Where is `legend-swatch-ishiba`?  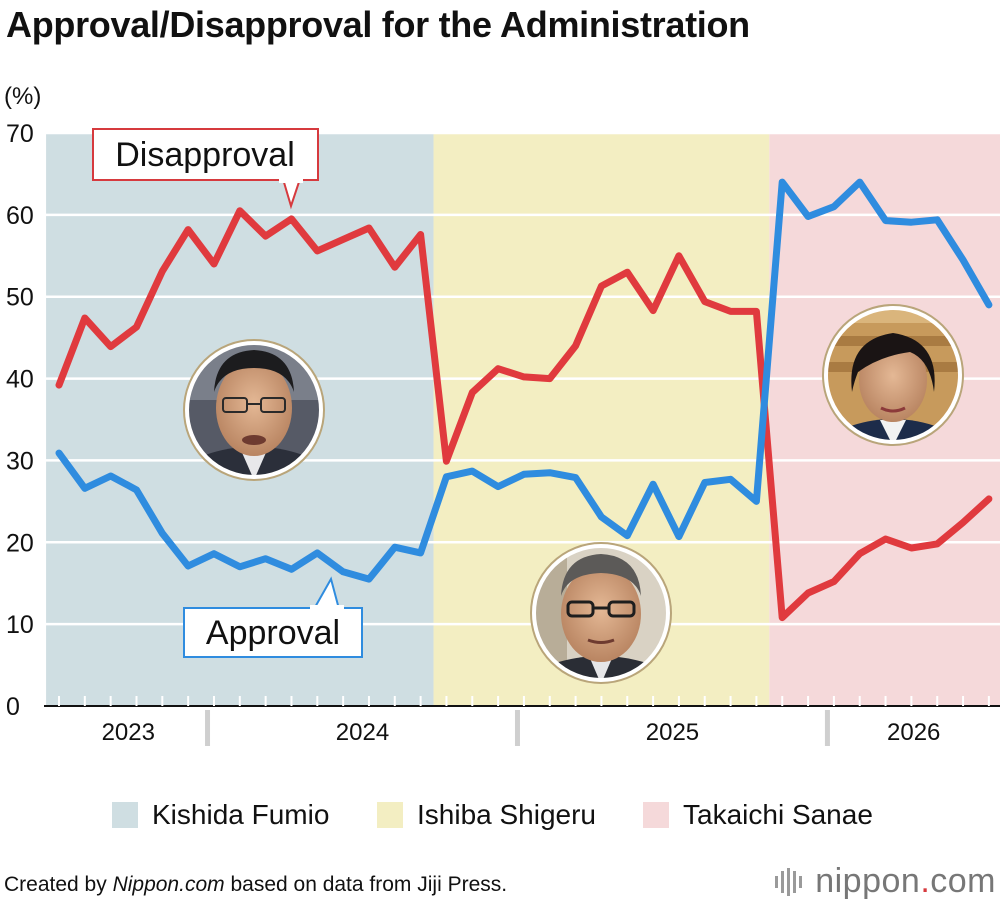
legend-swatch-ishiba is located at coordinates (390, 815).